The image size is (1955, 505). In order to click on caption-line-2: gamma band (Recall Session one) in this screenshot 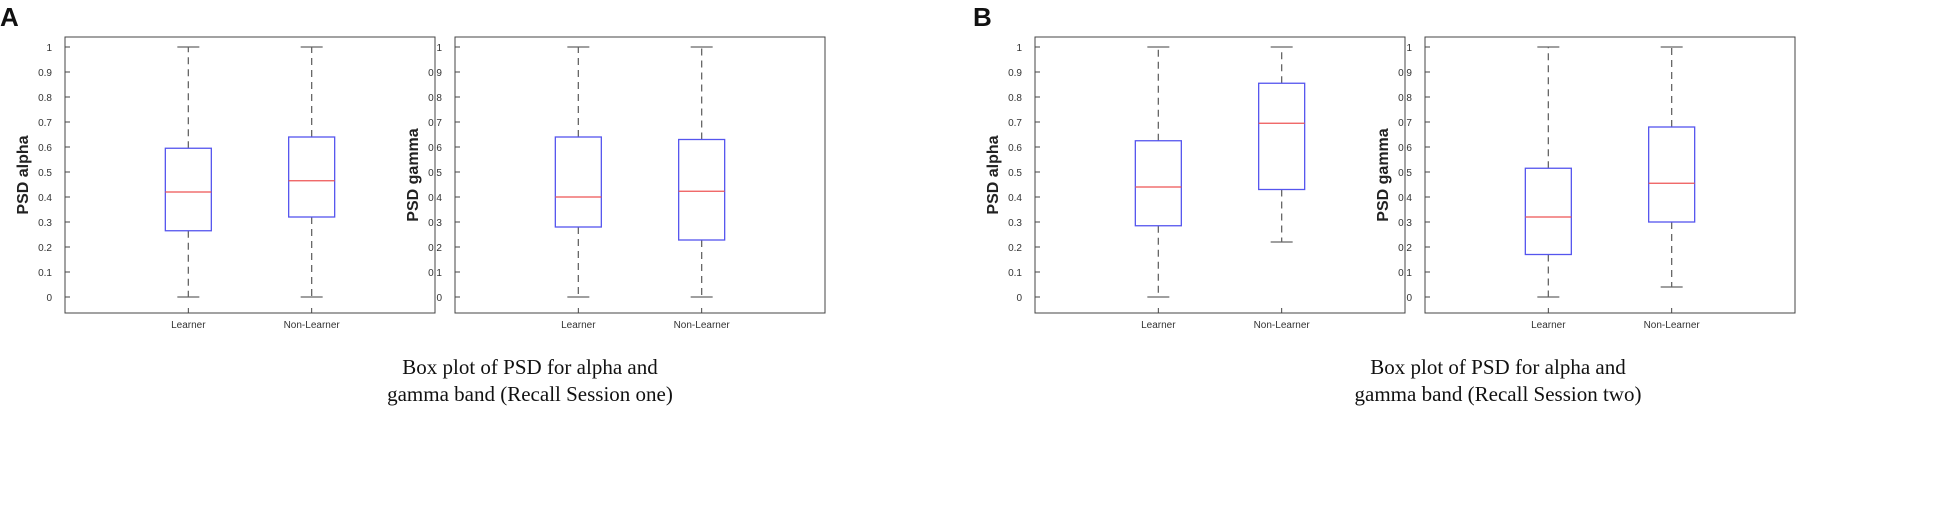, I will do `click(530, 394)`.